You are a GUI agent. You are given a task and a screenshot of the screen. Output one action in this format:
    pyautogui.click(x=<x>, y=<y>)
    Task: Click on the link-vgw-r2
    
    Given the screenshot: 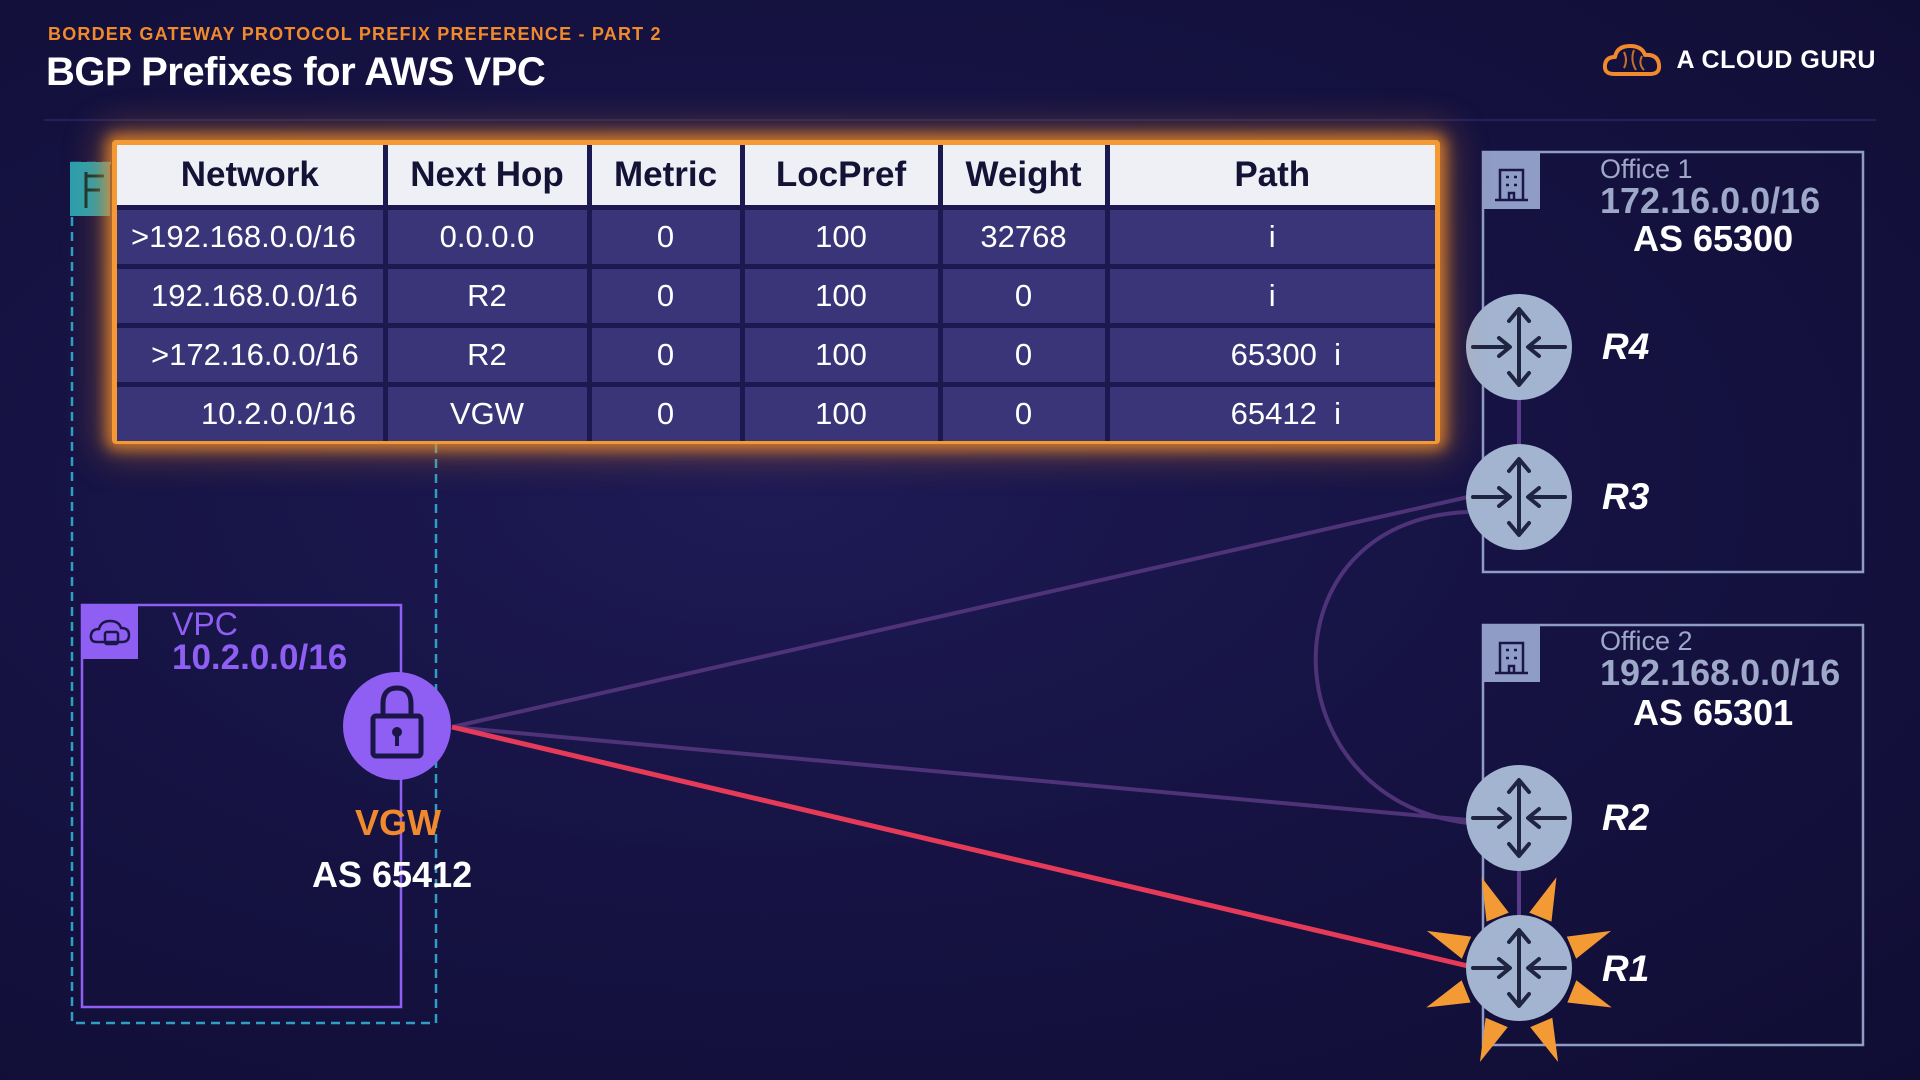 What is the action you would take?
    pyautogui.click(x=960, y=773)
    